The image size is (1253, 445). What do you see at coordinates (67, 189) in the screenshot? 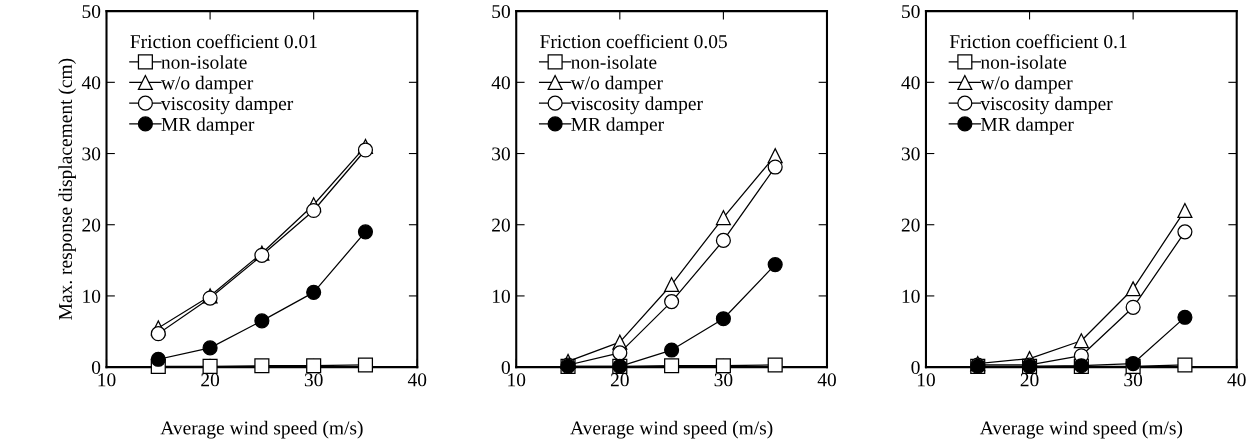
I see `y-axis-title: Max. response displacement (cm)` at bounding box center [67, 189].